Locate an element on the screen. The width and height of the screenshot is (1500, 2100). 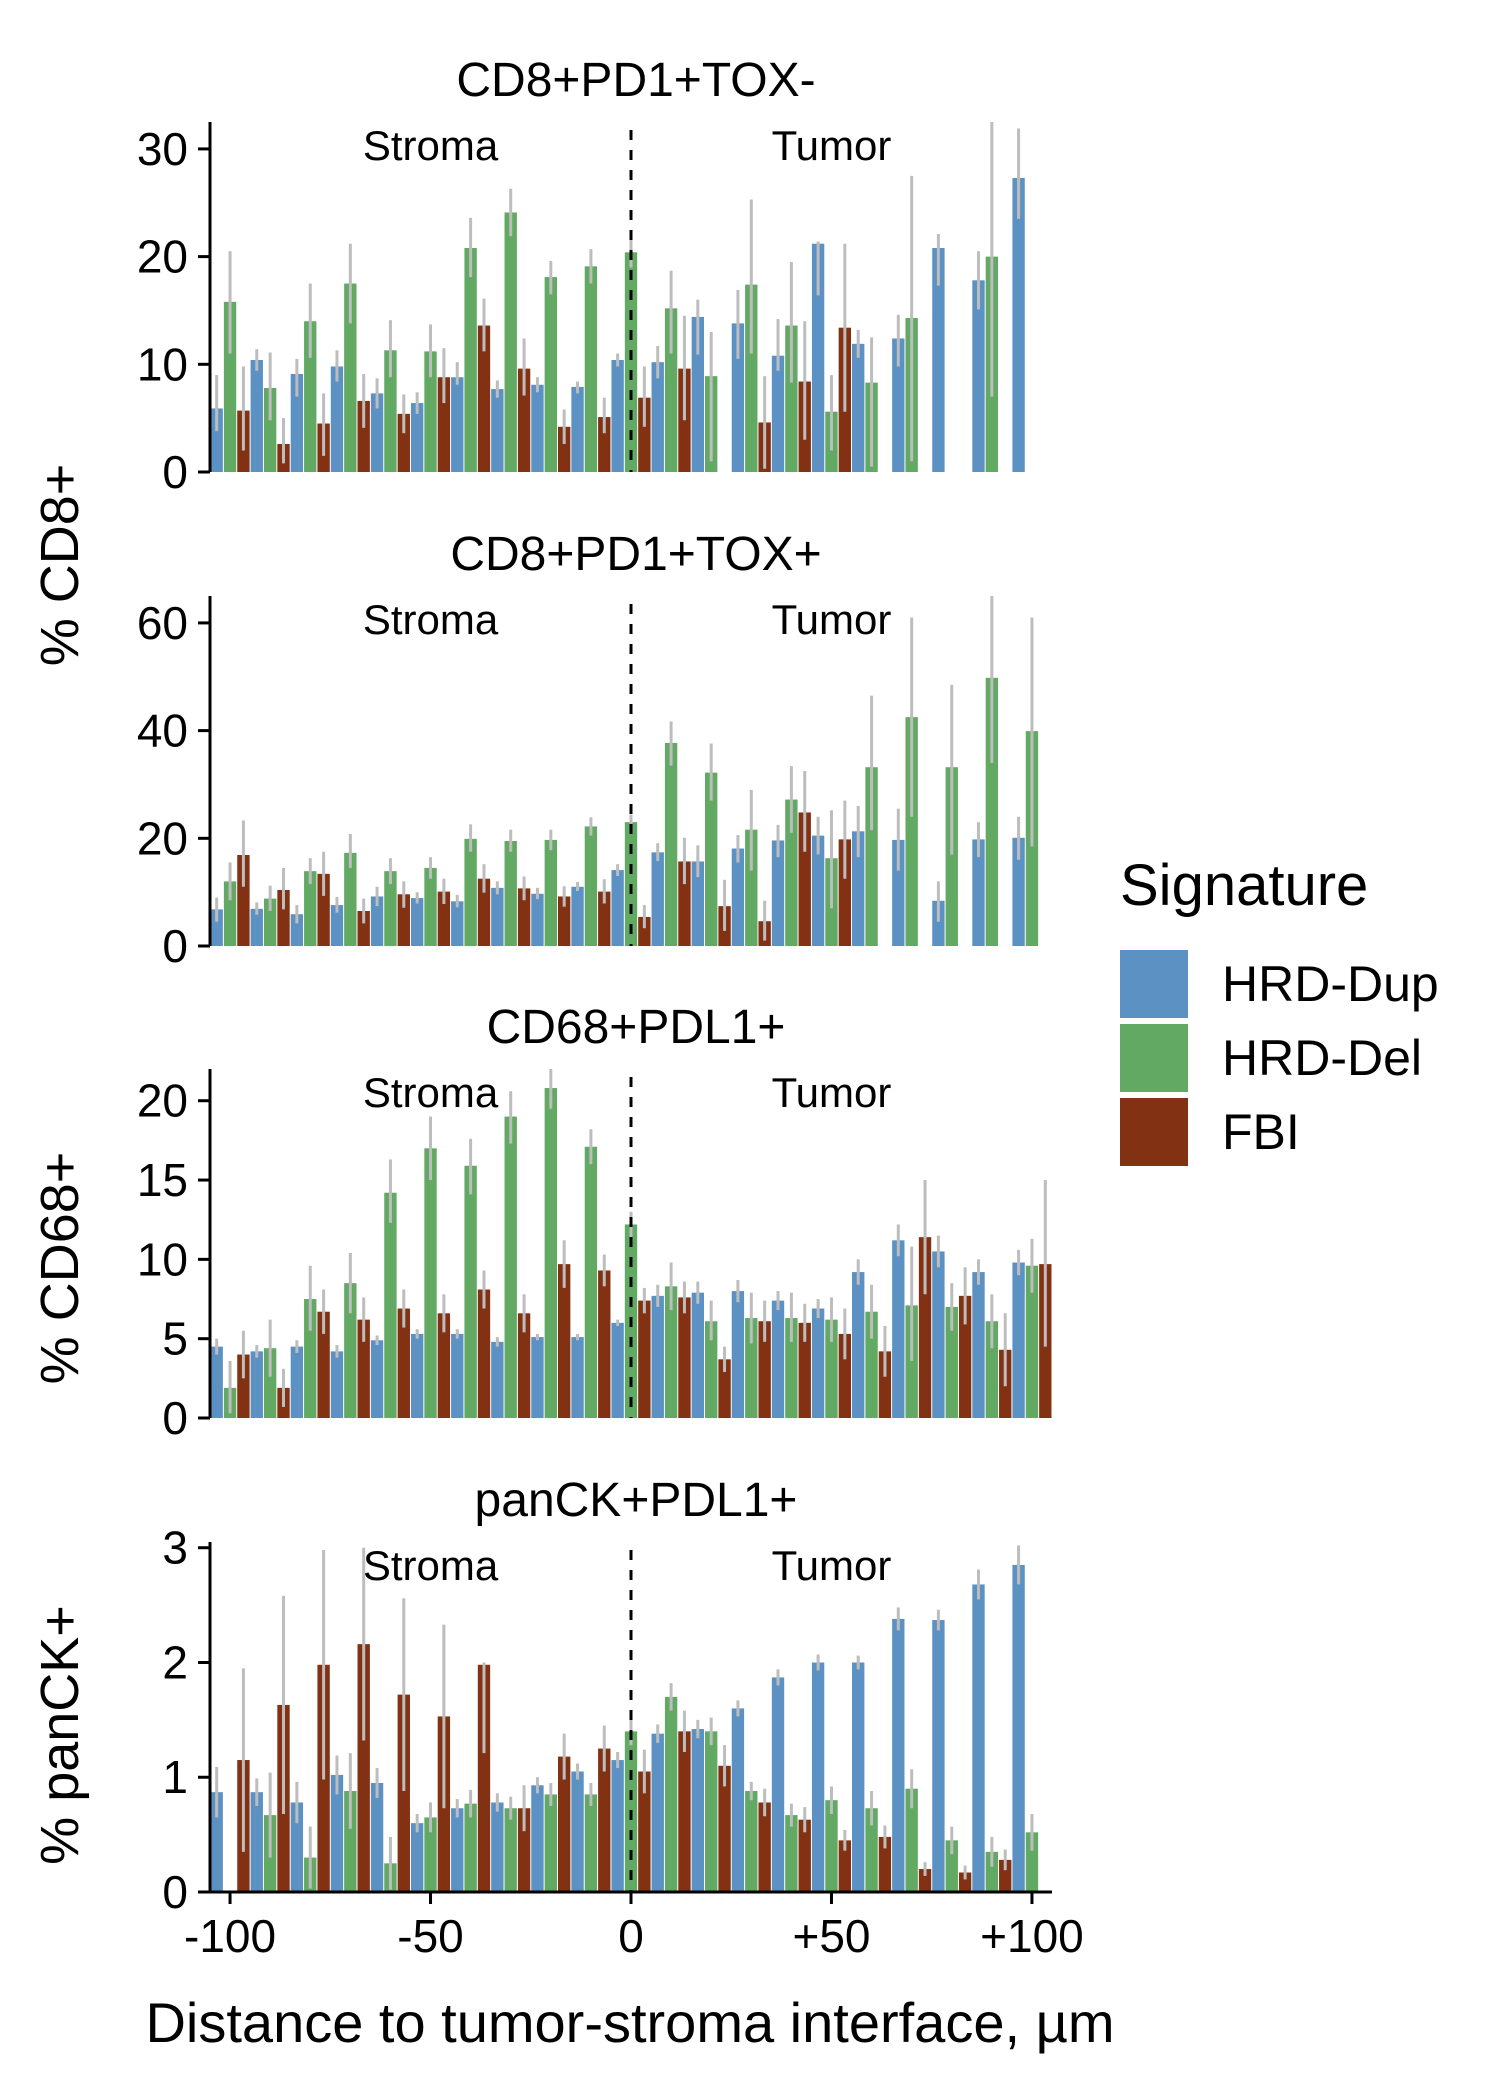
panel-cd8-pd1-tox: CD8+PD1+TOX- Stroma Tumor 0 10 20 30 is located at coordinates (581, 276).